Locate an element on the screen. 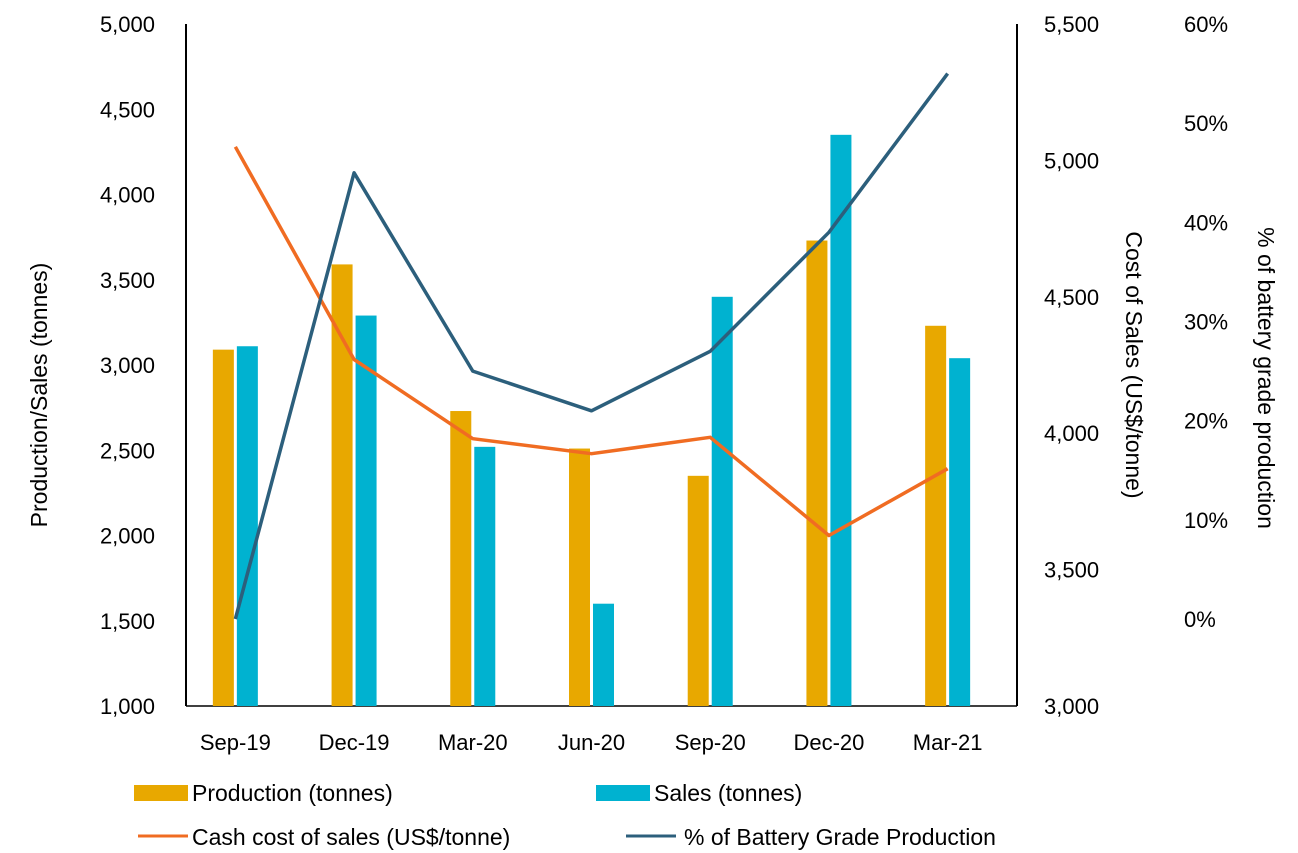  legend-label: % of Battery Grade Production is located at coordinates (840, 837).